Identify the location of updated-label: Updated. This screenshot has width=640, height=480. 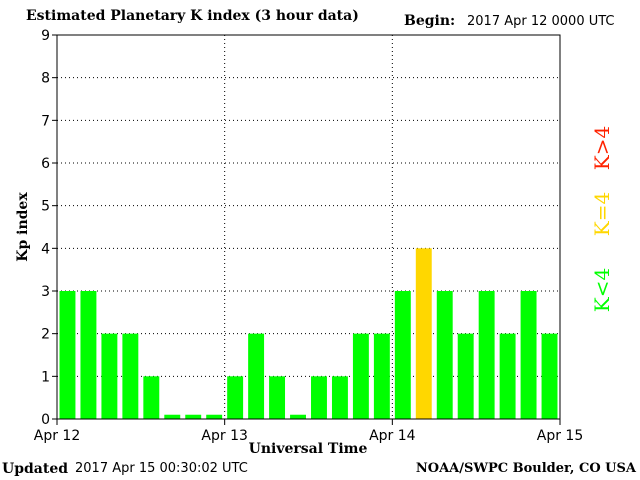
(35, 469).